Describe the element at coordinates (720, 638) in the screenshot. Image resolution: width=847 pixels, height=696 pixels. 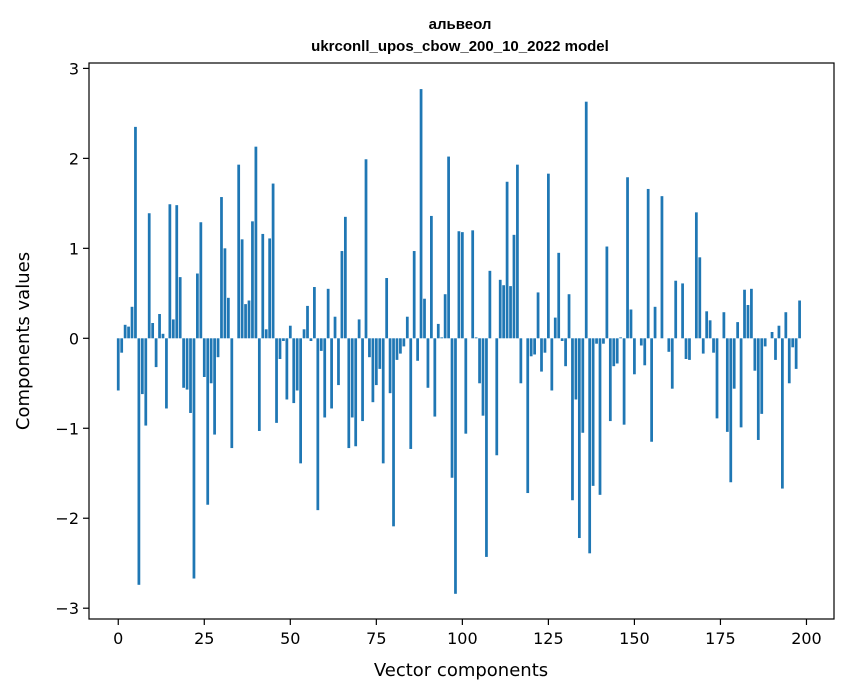
I see `x-tick-label: 175` at that location.